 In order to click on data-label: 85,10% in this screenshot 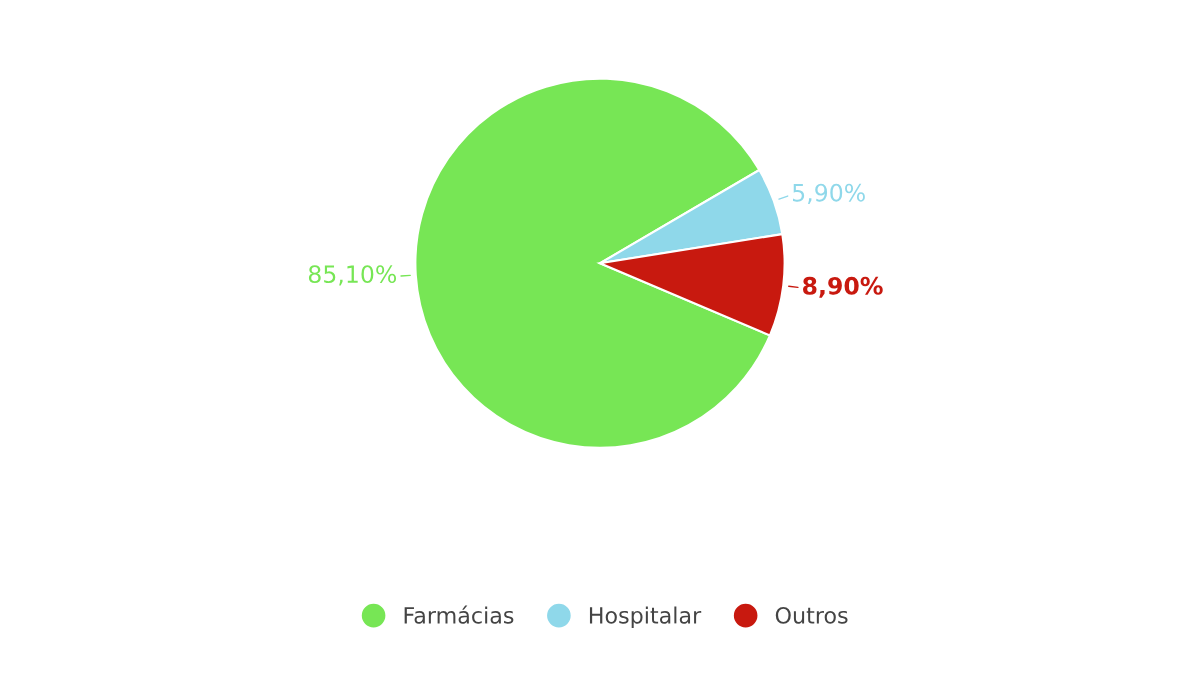, I will do `click(352, 275)`.